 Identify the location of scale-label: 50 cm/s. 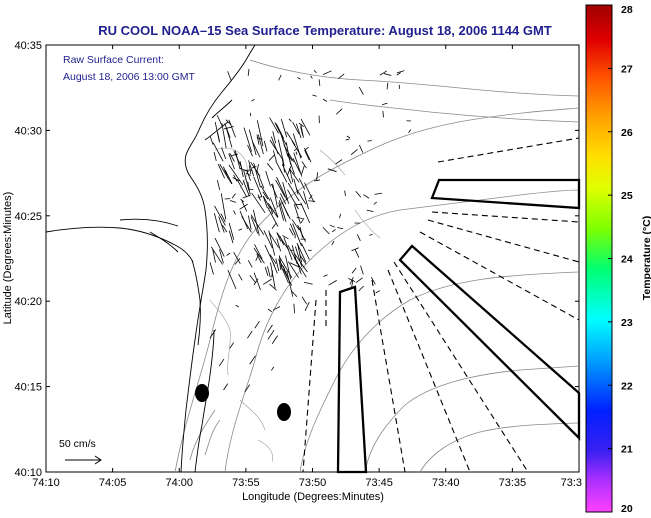
(77, 444).